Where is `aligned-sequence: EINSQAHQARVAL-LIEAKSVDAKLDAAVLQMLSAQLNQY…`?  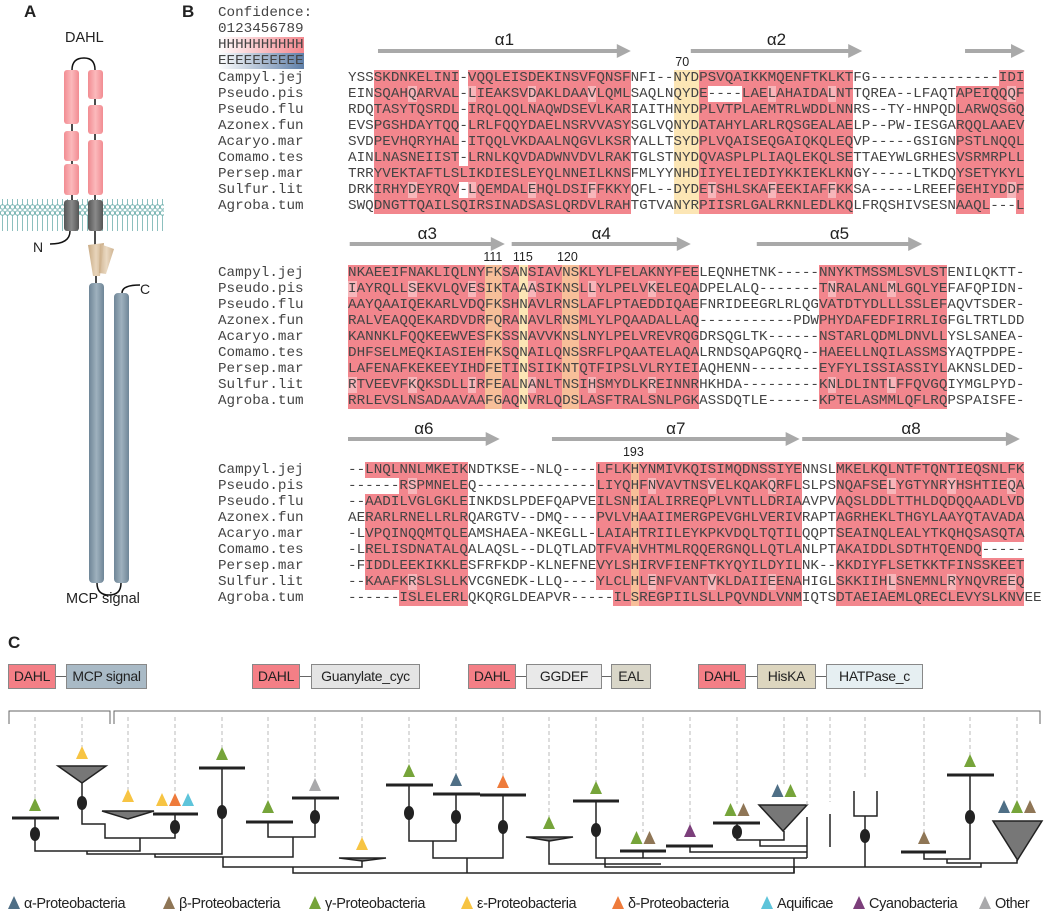 aligned-sequence: EINSQAHQARVAL-LIEAKSVDAKLDAAVLQMLSAQLNQY… is located at coordinates (686, 94).